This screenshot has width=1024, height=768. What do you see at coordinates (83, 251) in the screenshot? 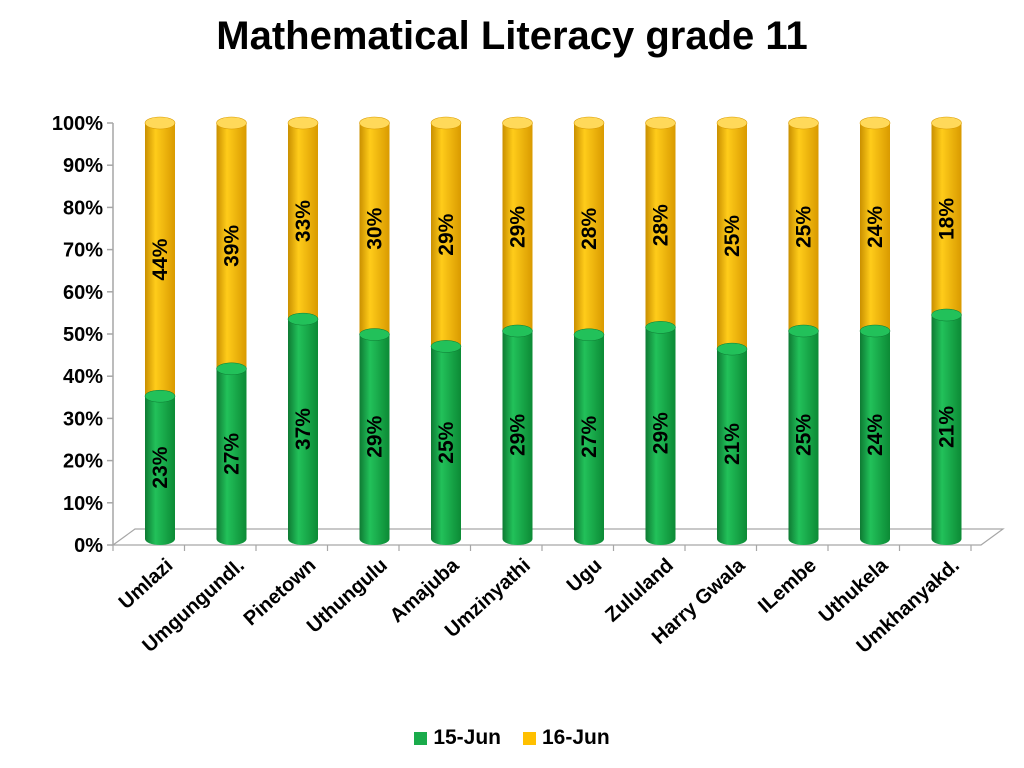
I see `y-tick-label: 70%` at bounding box center [83, 251].